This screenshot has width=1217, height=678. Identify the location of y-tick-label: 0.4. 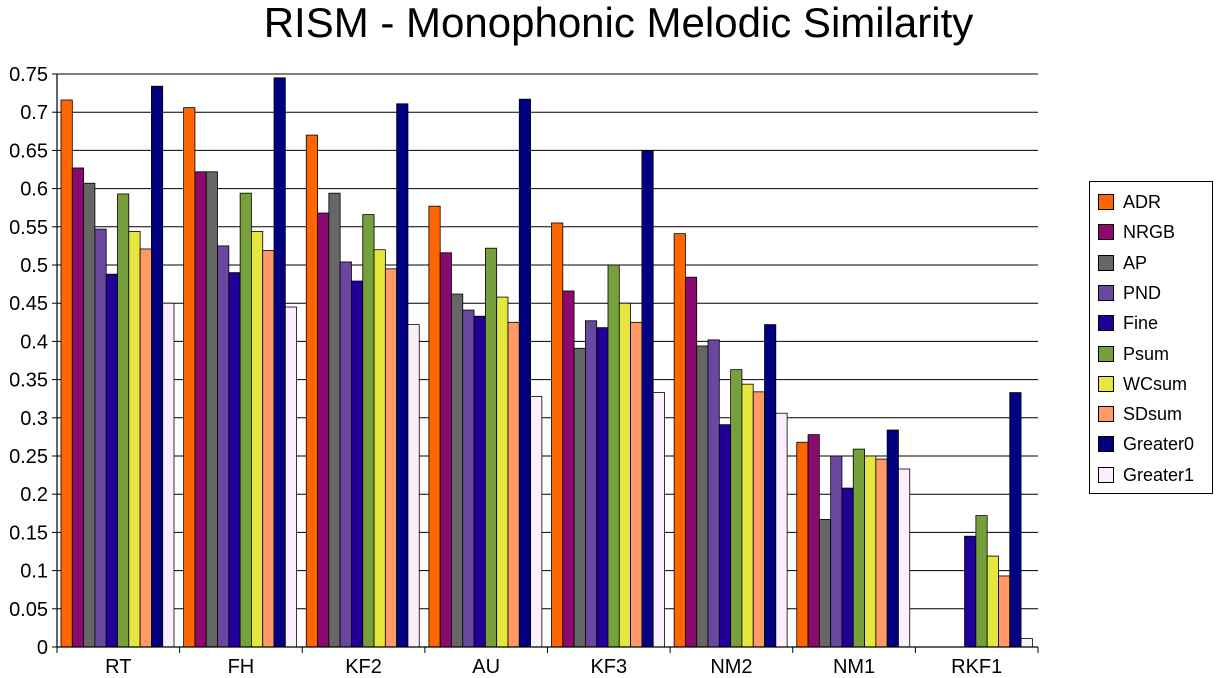
(34, 342).